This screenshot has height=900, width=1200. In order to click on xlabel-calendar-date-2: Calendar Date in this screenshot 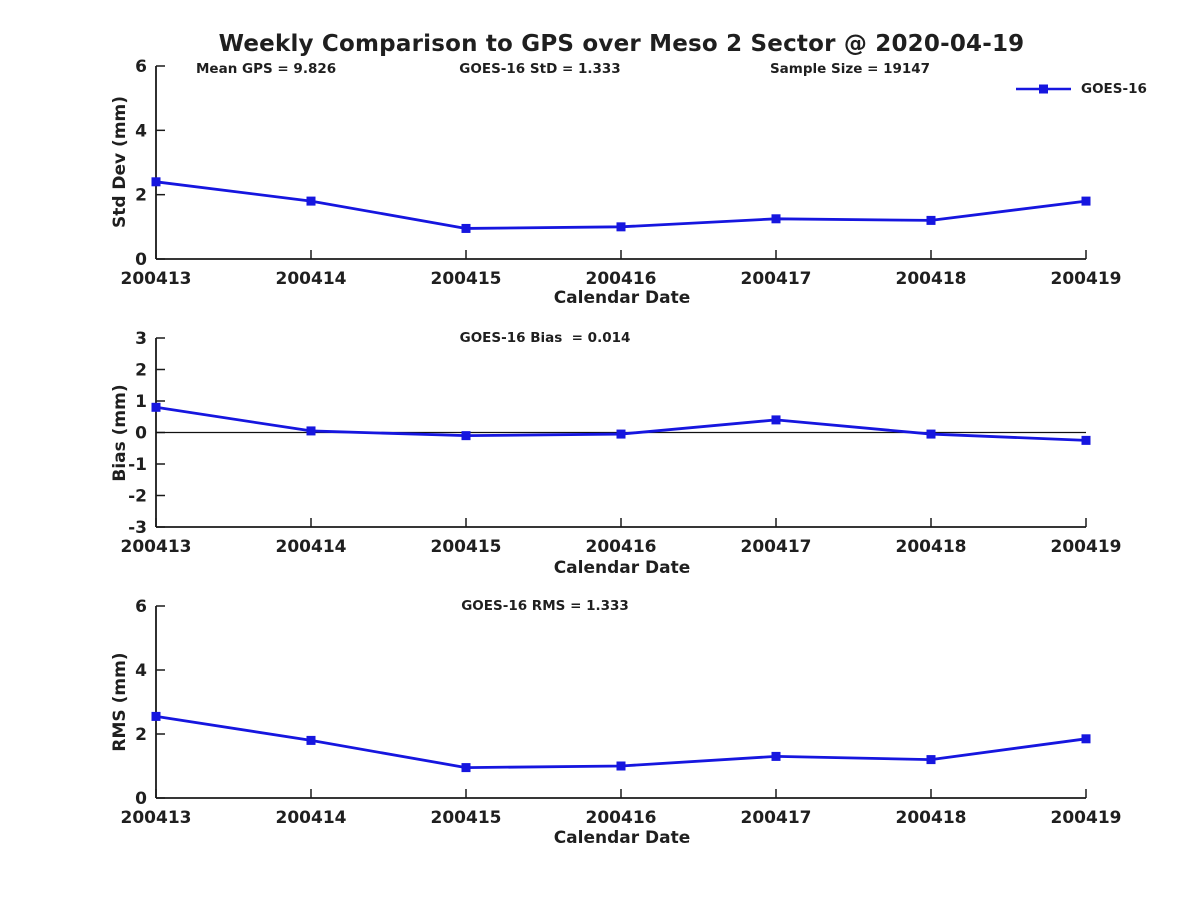, I will do `click(622, 568)`.